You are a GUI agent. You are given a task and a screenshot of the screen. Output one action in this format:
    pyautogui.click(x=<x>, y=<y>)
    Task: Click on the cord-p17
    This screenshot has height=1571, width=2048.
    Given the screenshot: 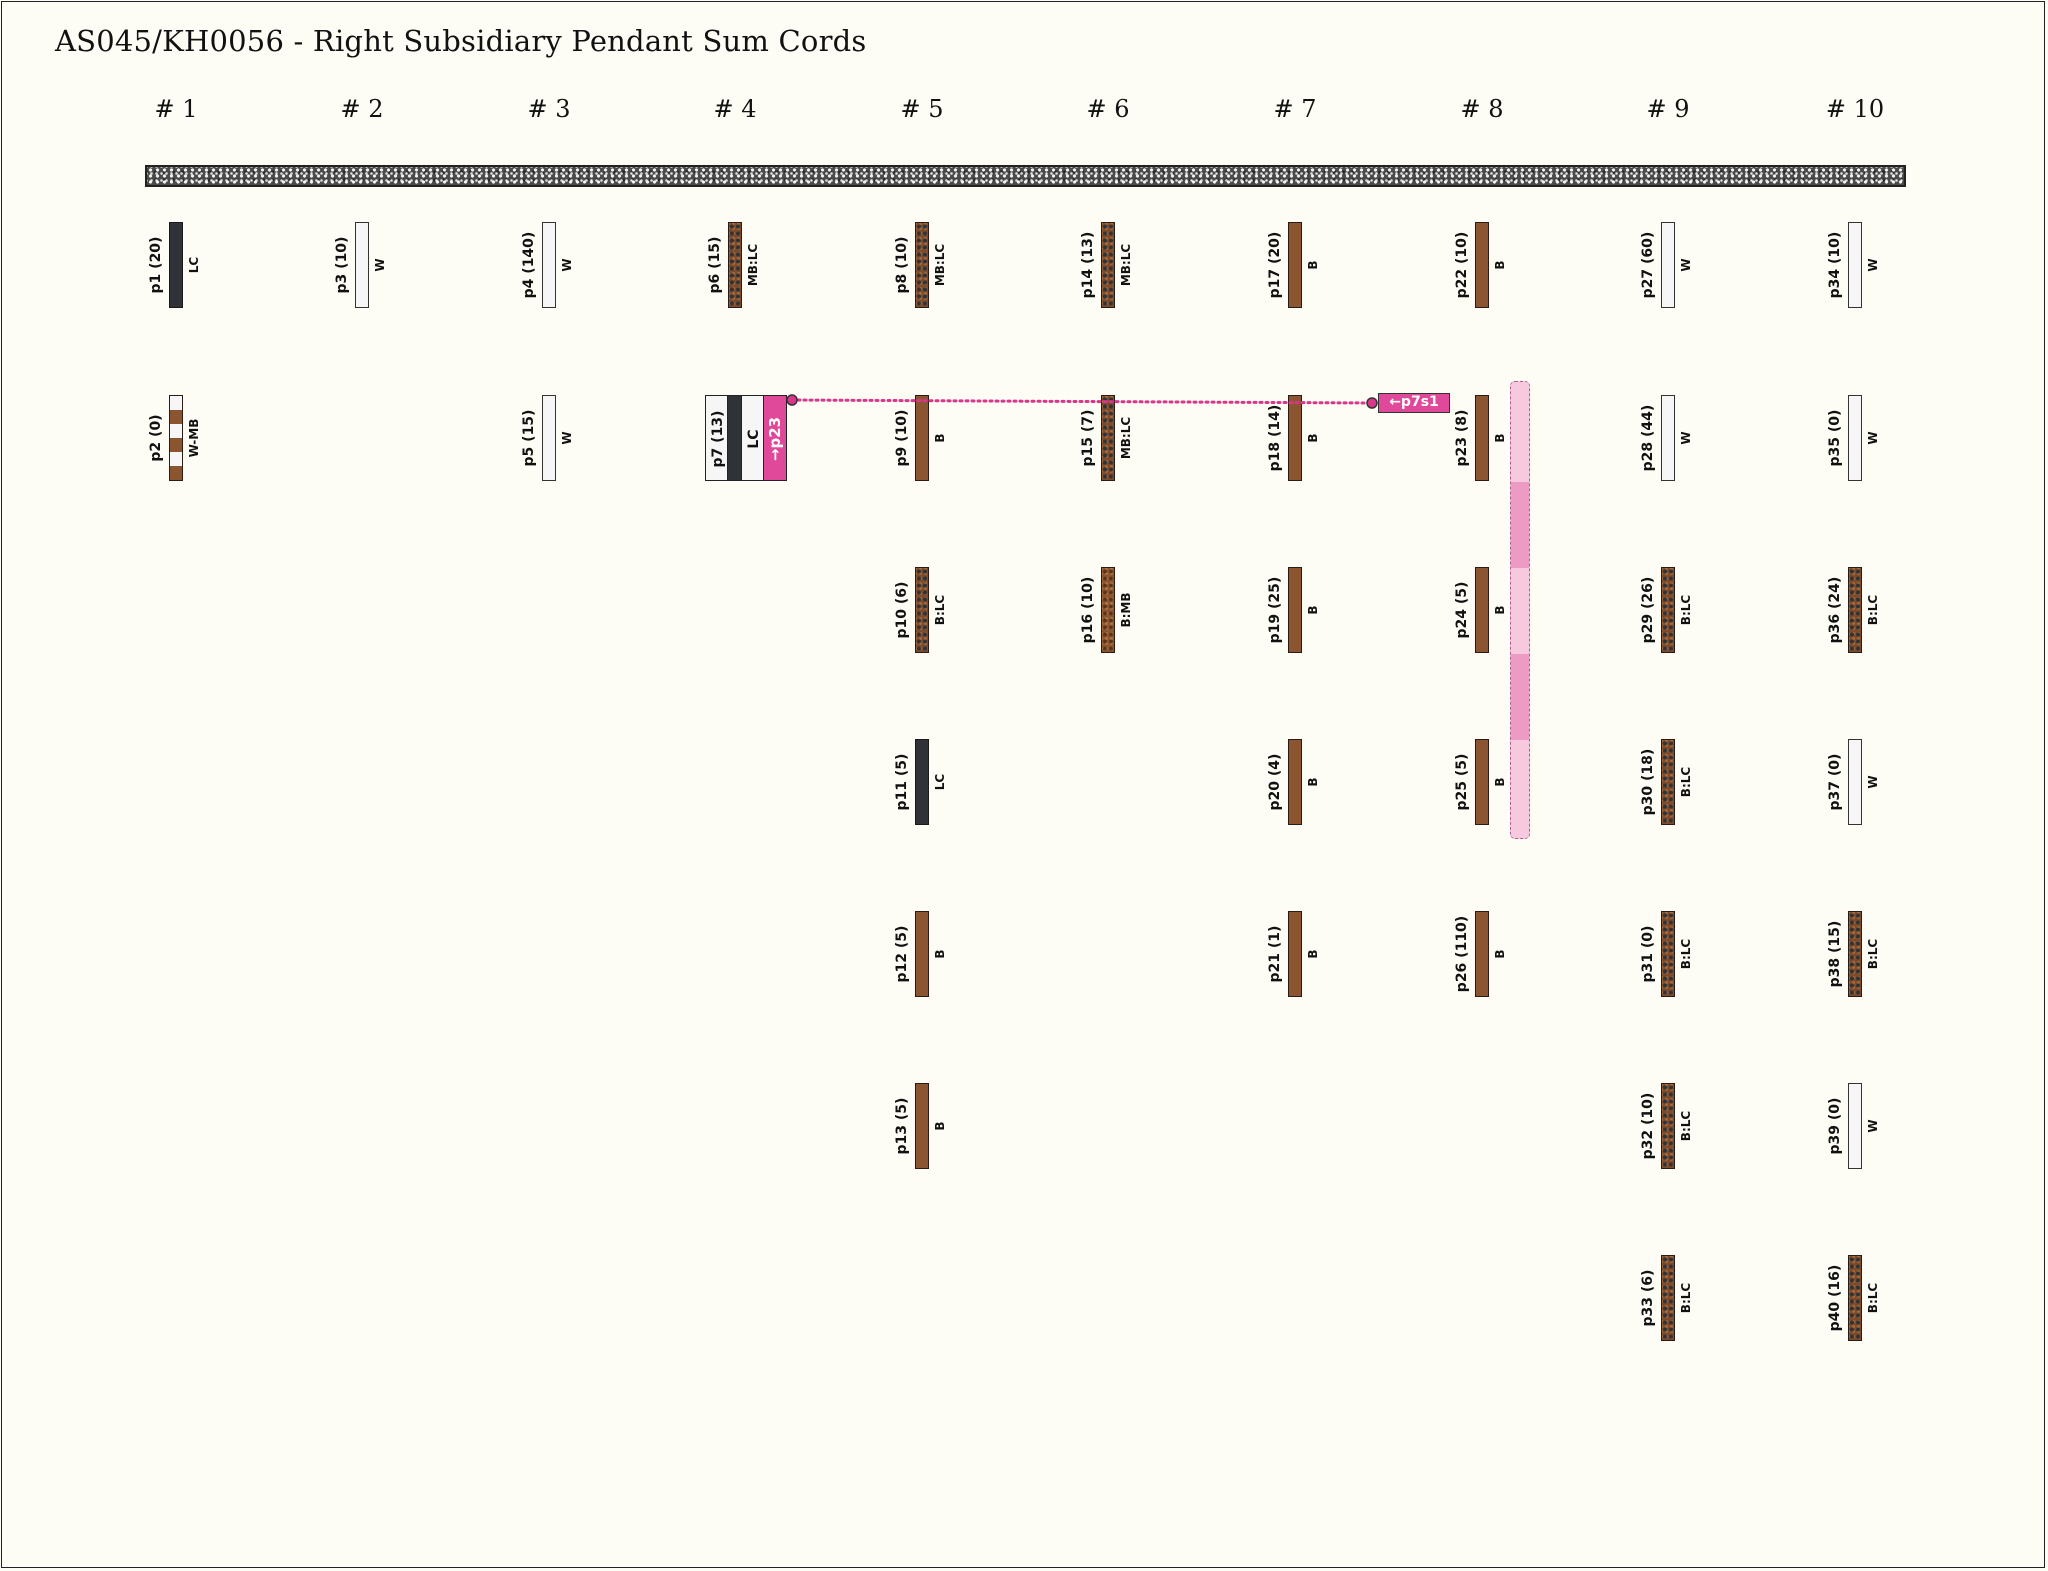 What is the action you would take?
    pyautogui.click(x=1295, y=265)
    